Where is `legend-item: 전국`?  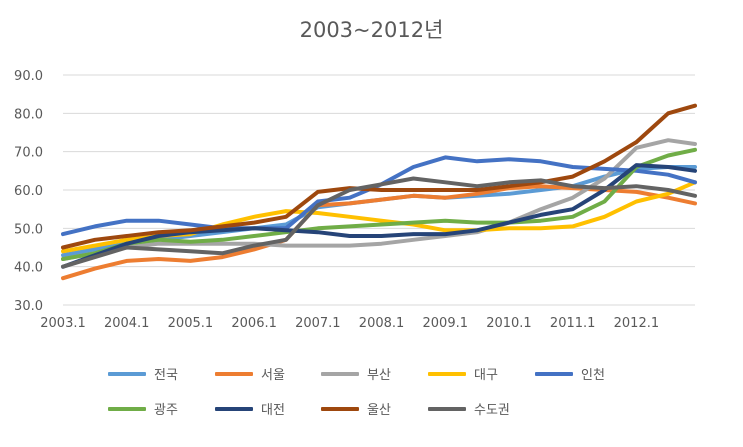 legend-item: 전국 is located at coordinates (143, 373).